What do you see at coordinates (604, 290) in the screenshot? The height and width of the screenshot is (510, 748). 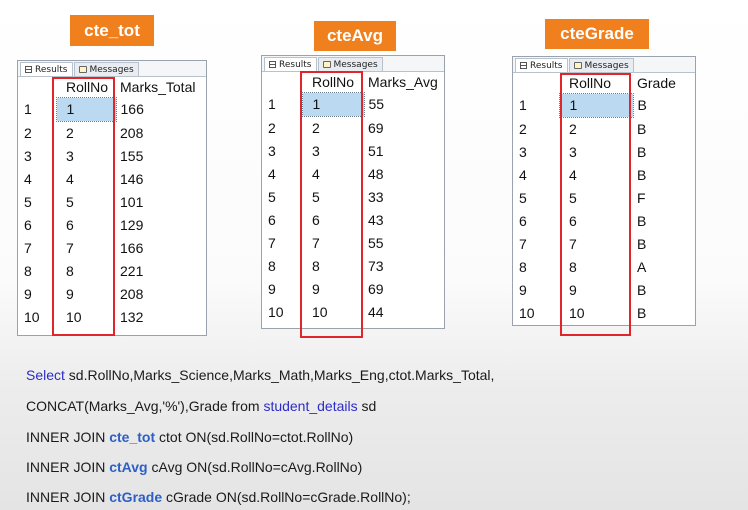 I see `table-row: 9 9 B` at bounding box center [604, 290].